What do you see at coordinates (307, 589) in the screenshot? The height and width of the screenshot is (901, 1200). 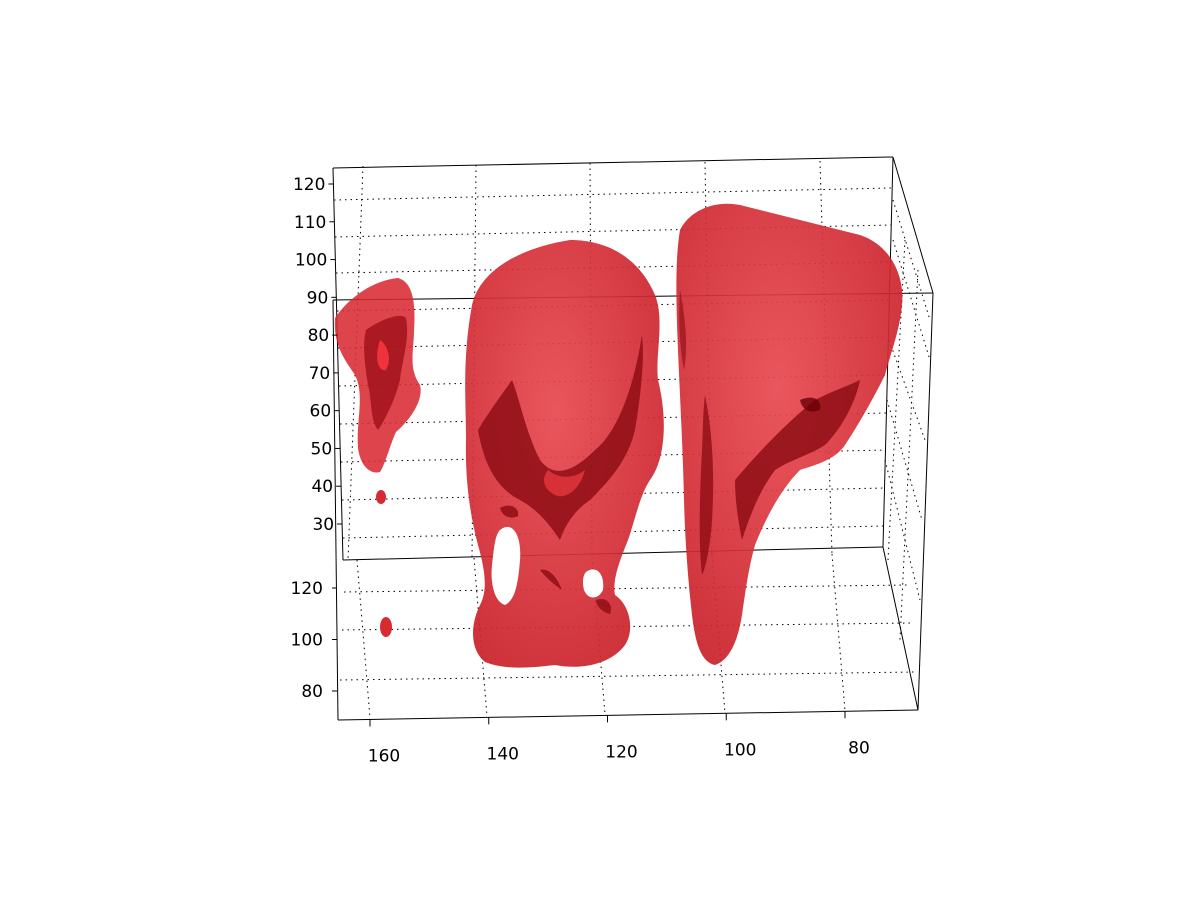 I see `y-tick-label: 120` at bounding box center [307, 589].